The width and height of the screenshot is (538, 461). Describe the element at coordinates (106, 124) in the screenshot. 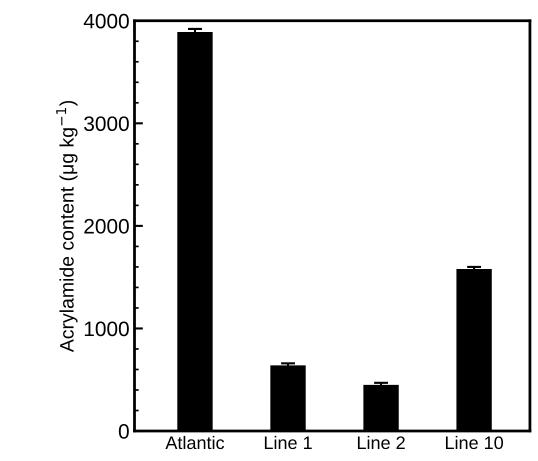

I see `y-tick-label: 3000` at that location.